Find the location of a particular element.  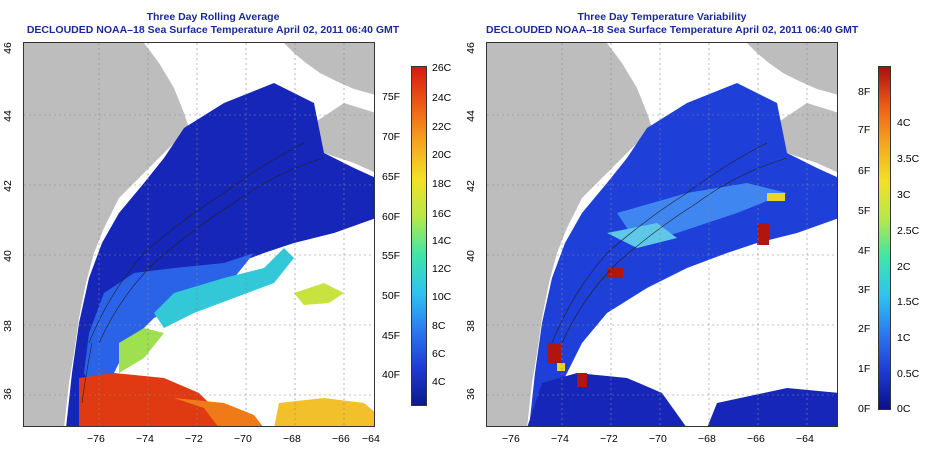

right-cbar-f-3: 3F is located at coordinates (864, 290).